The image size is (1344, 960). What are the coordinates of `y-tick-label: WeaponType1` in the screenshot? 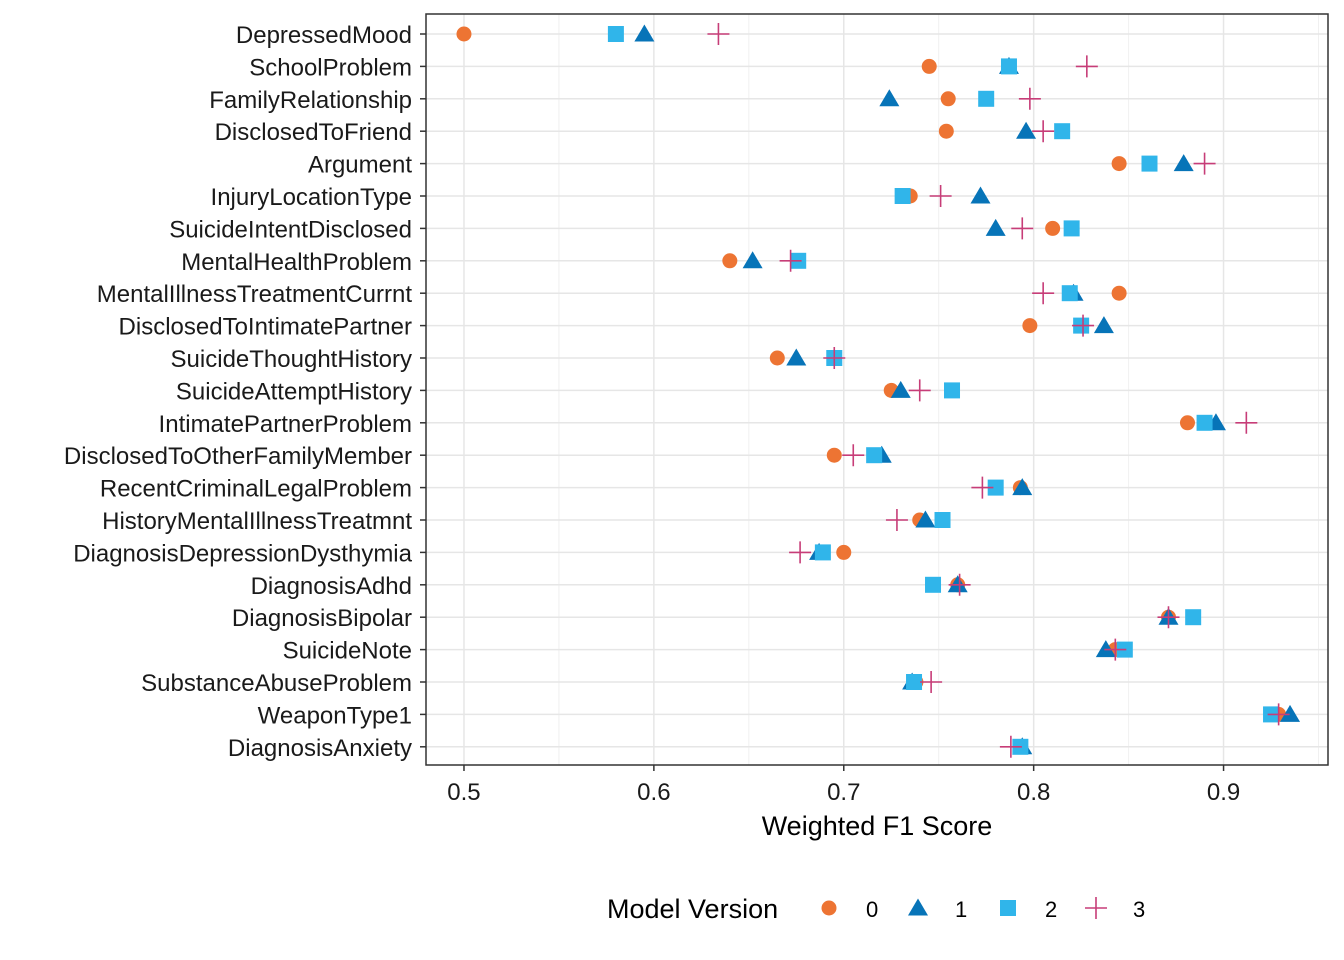 It's located at (335, 715).